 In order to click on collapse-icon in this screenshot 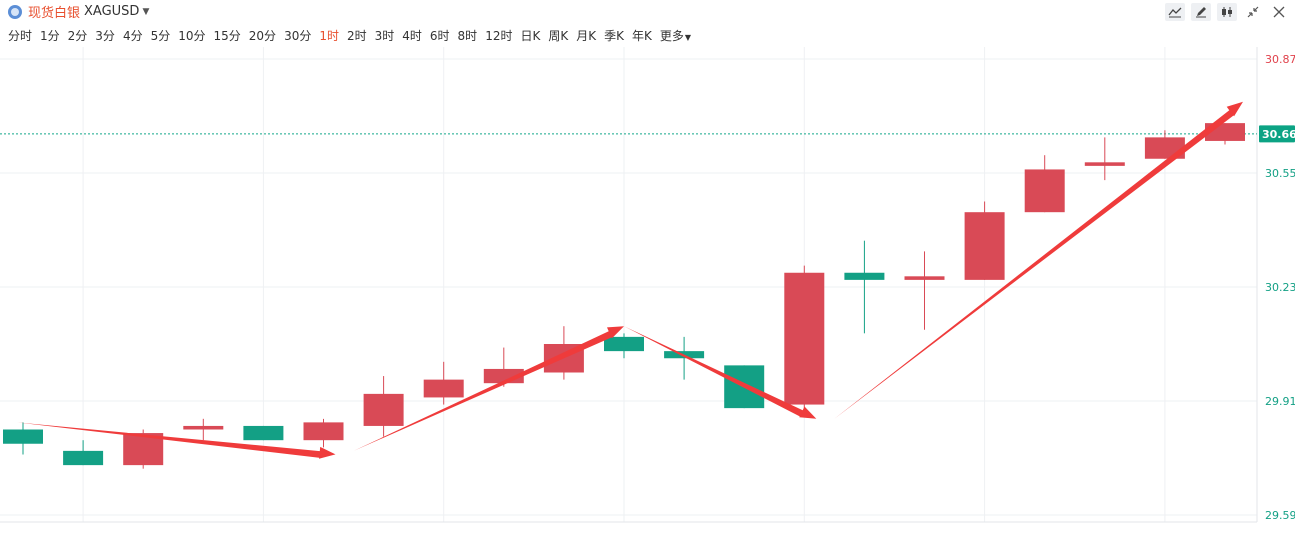, I will do `click(1253, 12)`.